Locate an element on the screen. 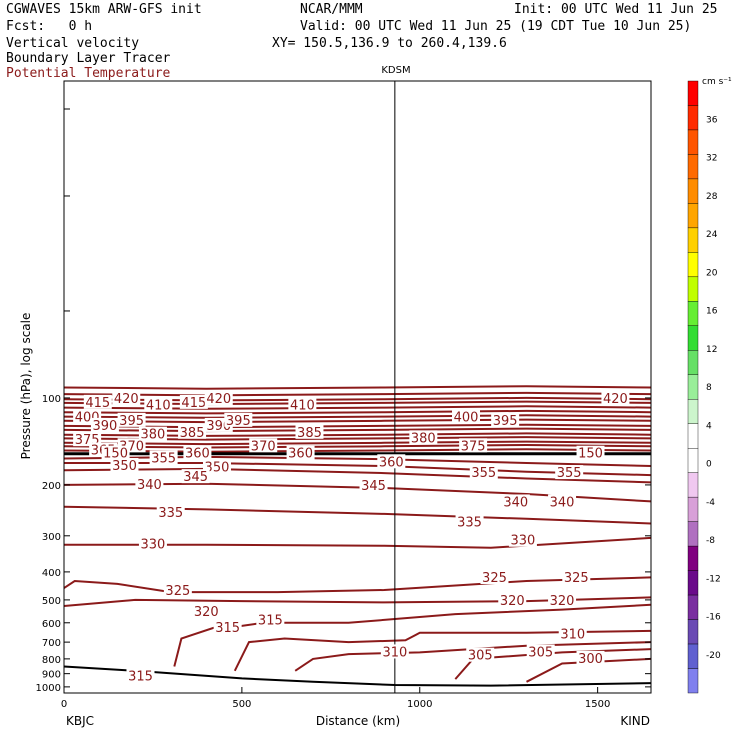 Image resolution: width=740 pixels, height=740 pixels. contour-label: 395 is located at coordinates (505, 421).